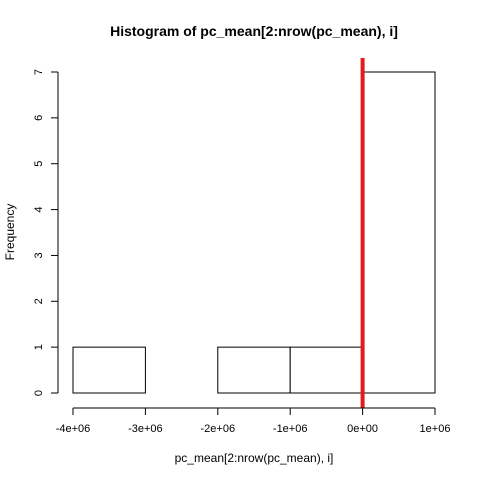 The height and width of the screenshot is (480, 480). I want to click on x-tick-label-3: -2e+06, so click(218, 429).